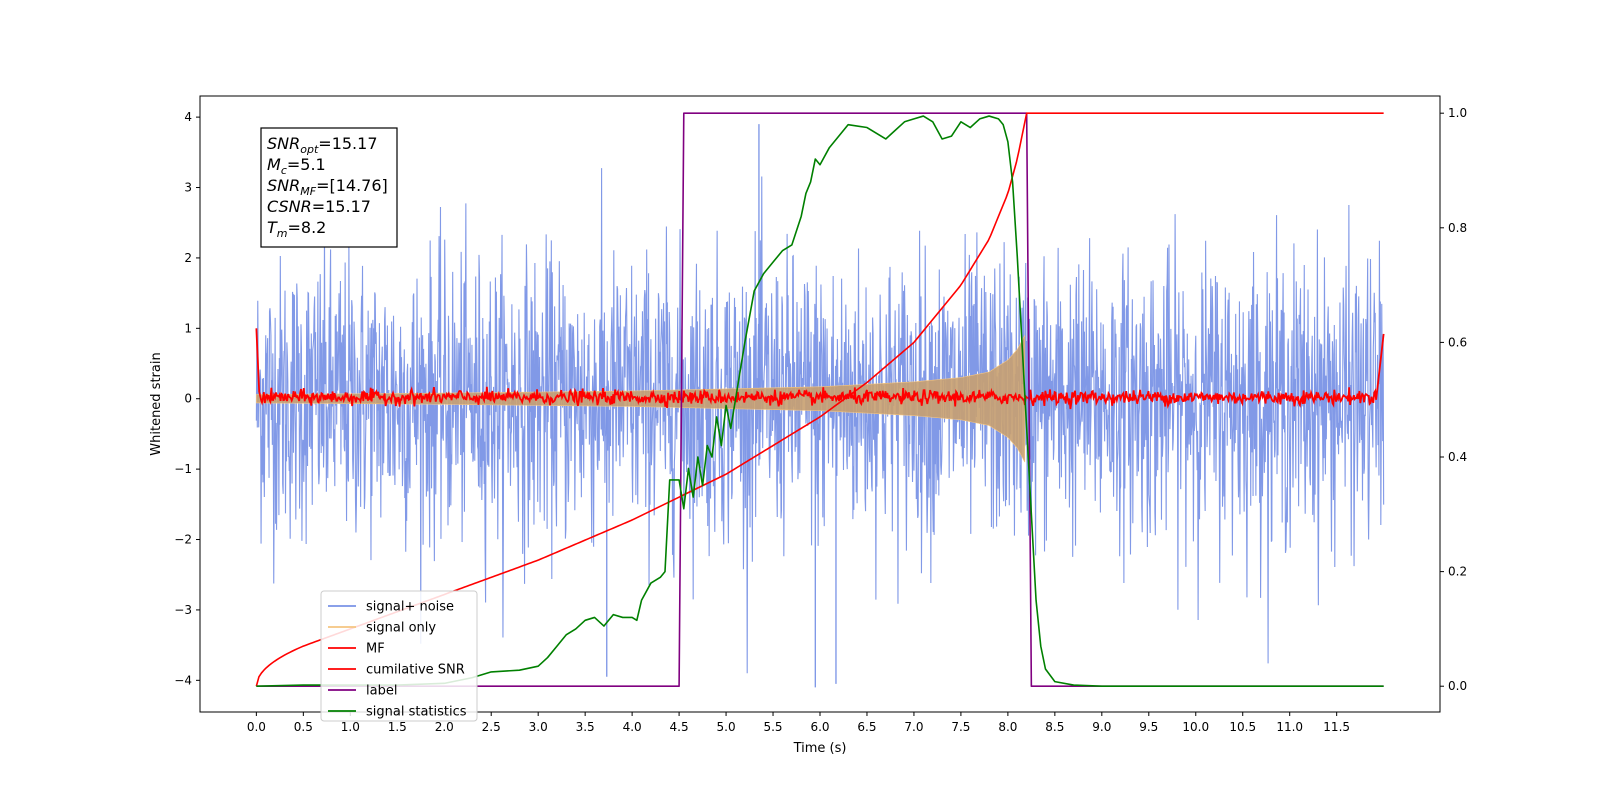 This screenshot has height=804, width=1600. I want to click on y-left-tick-label-2: 2, so click(188, 258).